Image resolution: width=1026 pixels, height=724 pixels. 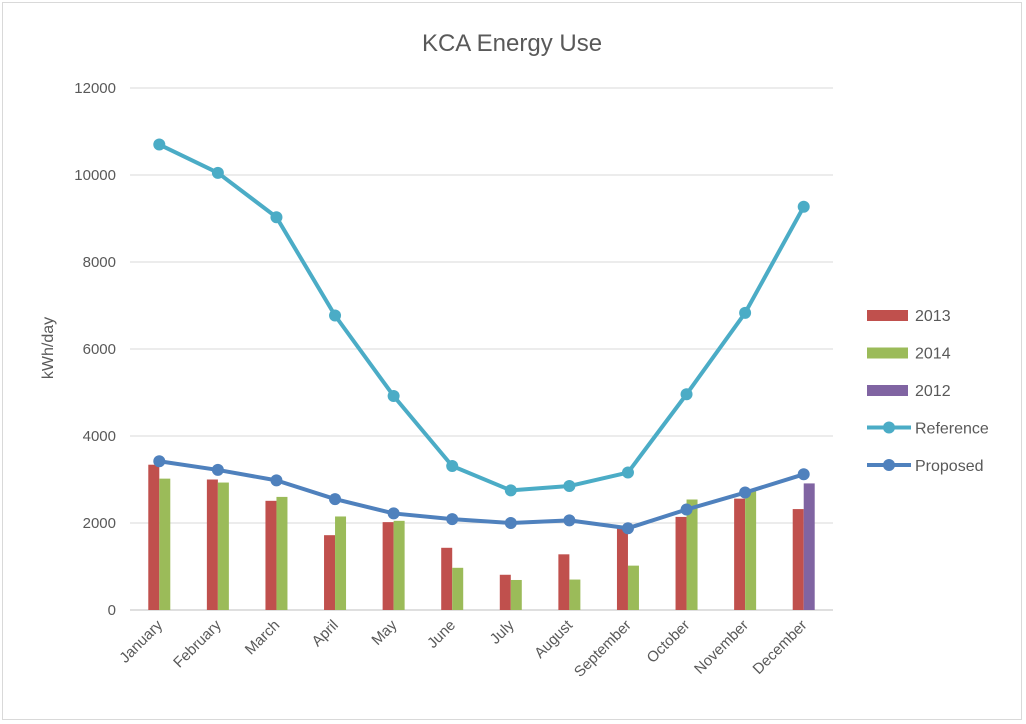 What do you see at coordinates (949, 466) in the screenshot?
I see `legend-label-Proposed: Proposed` at bounding box center [949, 466].